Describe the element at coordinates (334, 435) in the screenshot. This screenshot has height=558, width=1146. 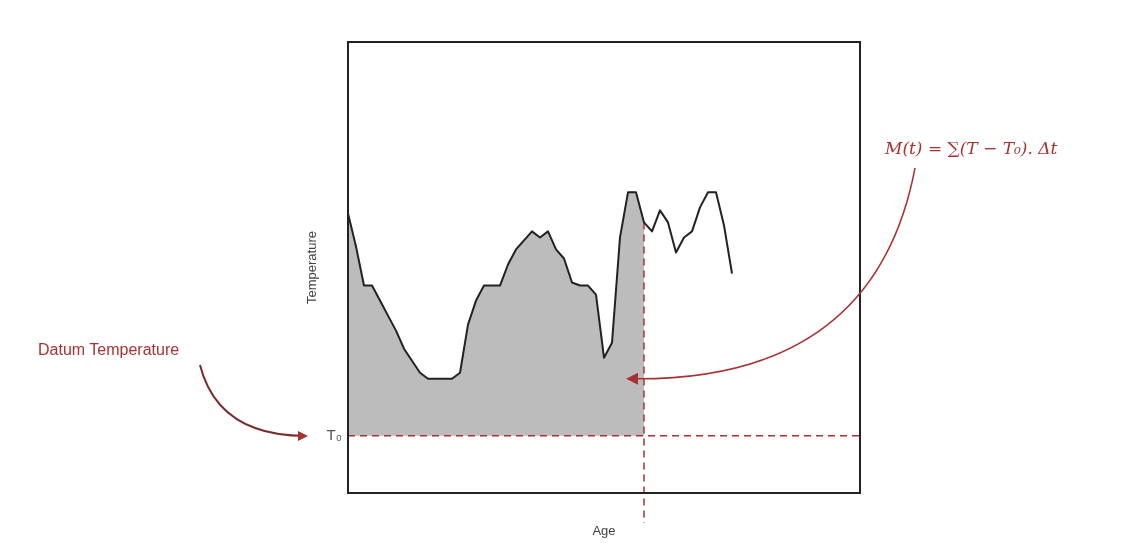
I see `ref-line-label: T₀` at that location.